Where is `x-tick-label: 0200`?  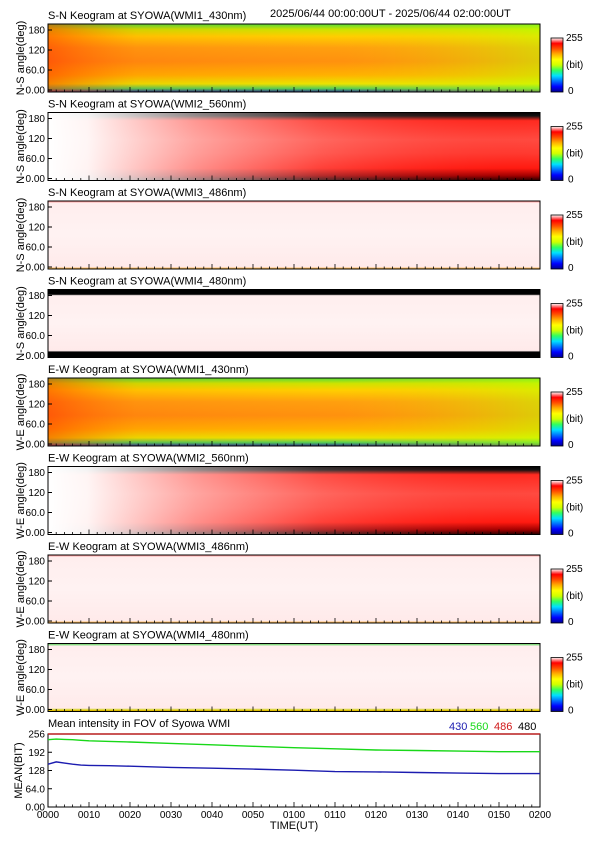
x-tick-label: 0200 is located at coordinates (540, 815).